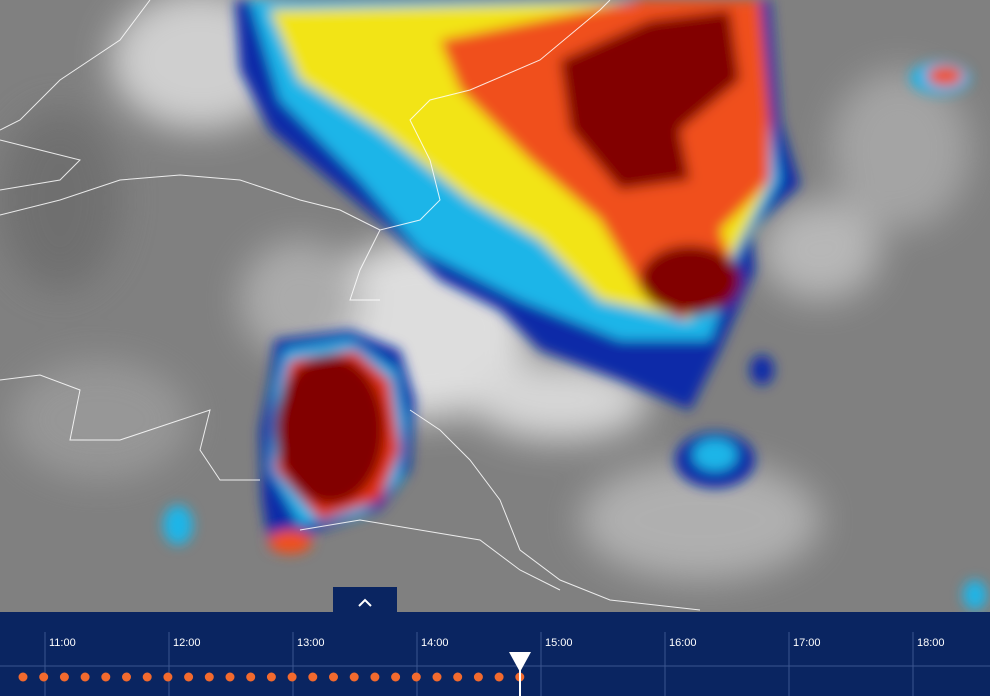 This screenshot has height=696, width=990. Describe the element at coordinates (559, 643) in the screenshot. I see `hour-label: 15:00` at that location.